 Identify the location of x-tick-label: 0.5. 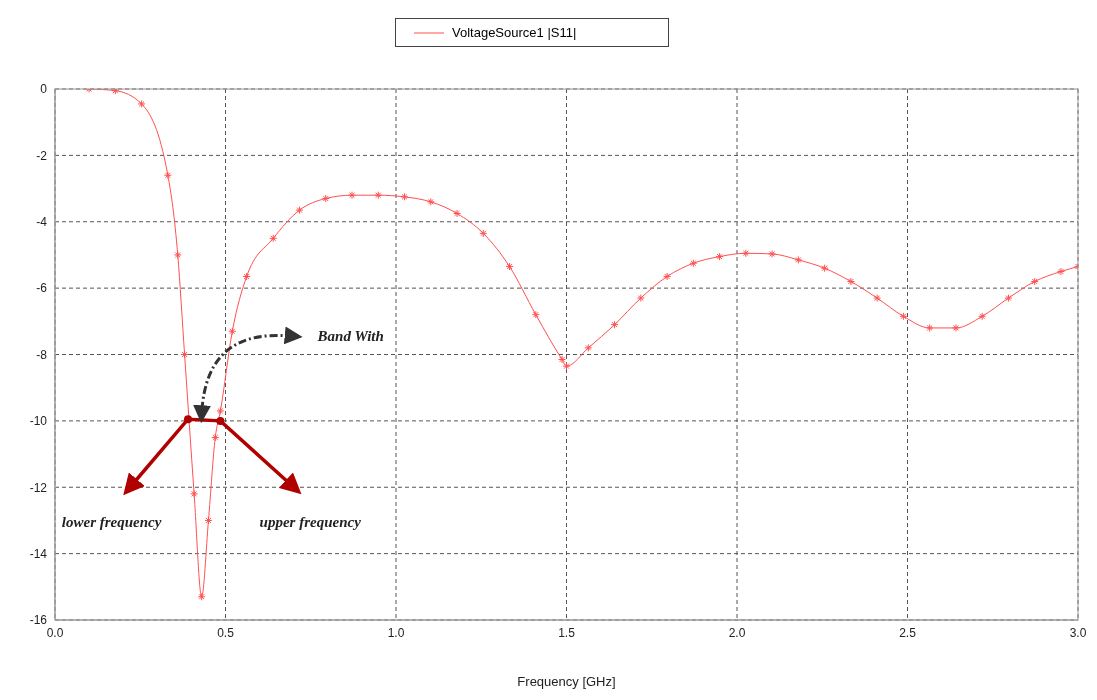
(226, 632).